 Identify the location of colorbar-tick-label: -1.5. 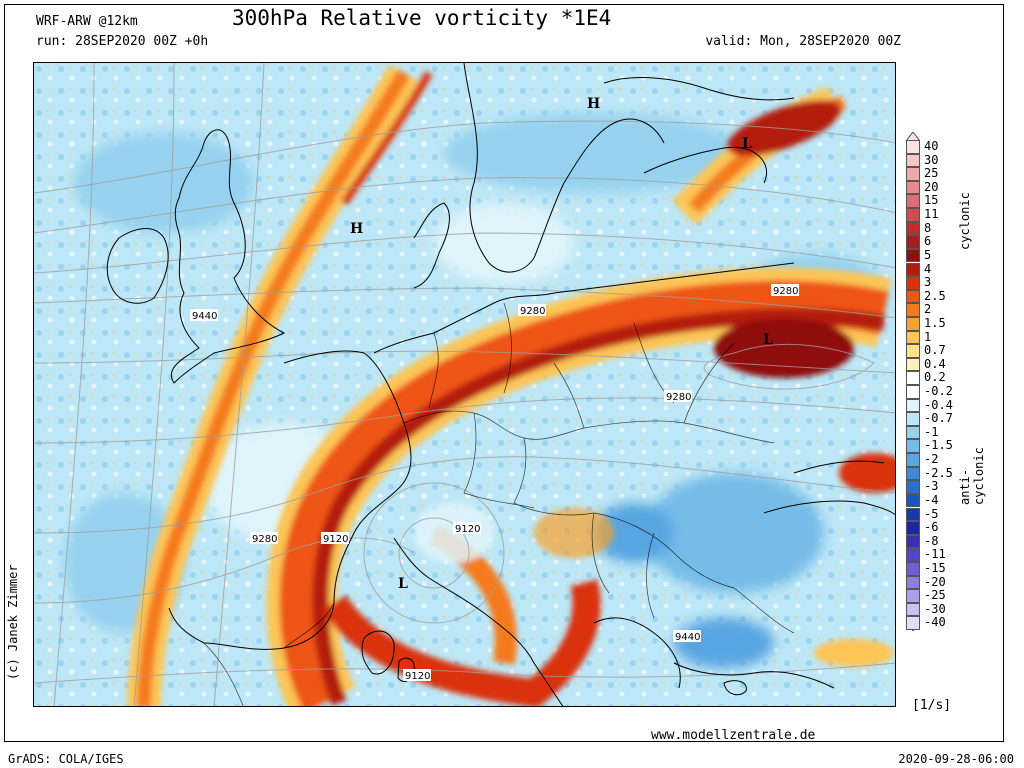
(938, 445).